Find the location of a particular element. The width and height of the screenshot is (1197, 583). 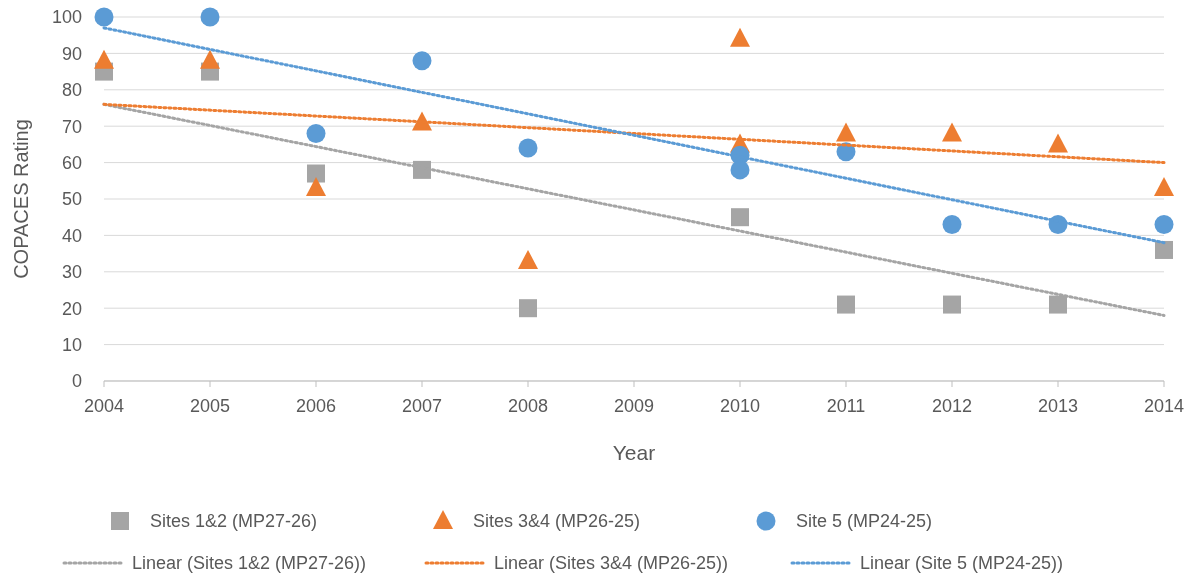

x-tick-label: 2014 is located at coordinates (1164, 406).